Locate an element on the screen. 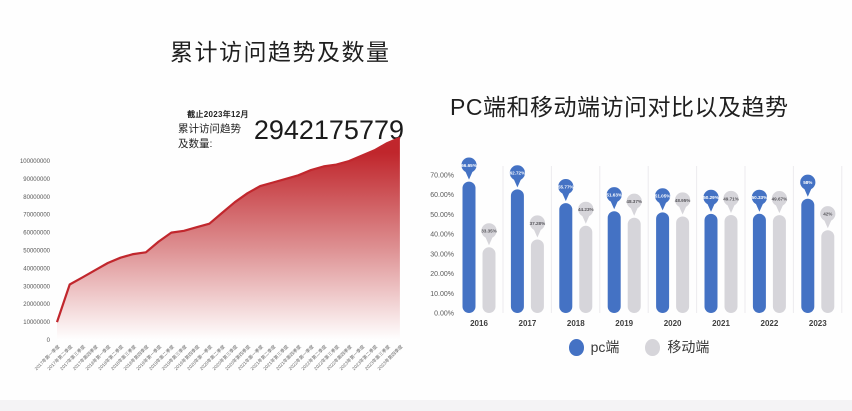 Image resolution: width=852 pixels, height=411 pixels. legend-item-mobile: 移动端 is located at coordinates (677, 347).